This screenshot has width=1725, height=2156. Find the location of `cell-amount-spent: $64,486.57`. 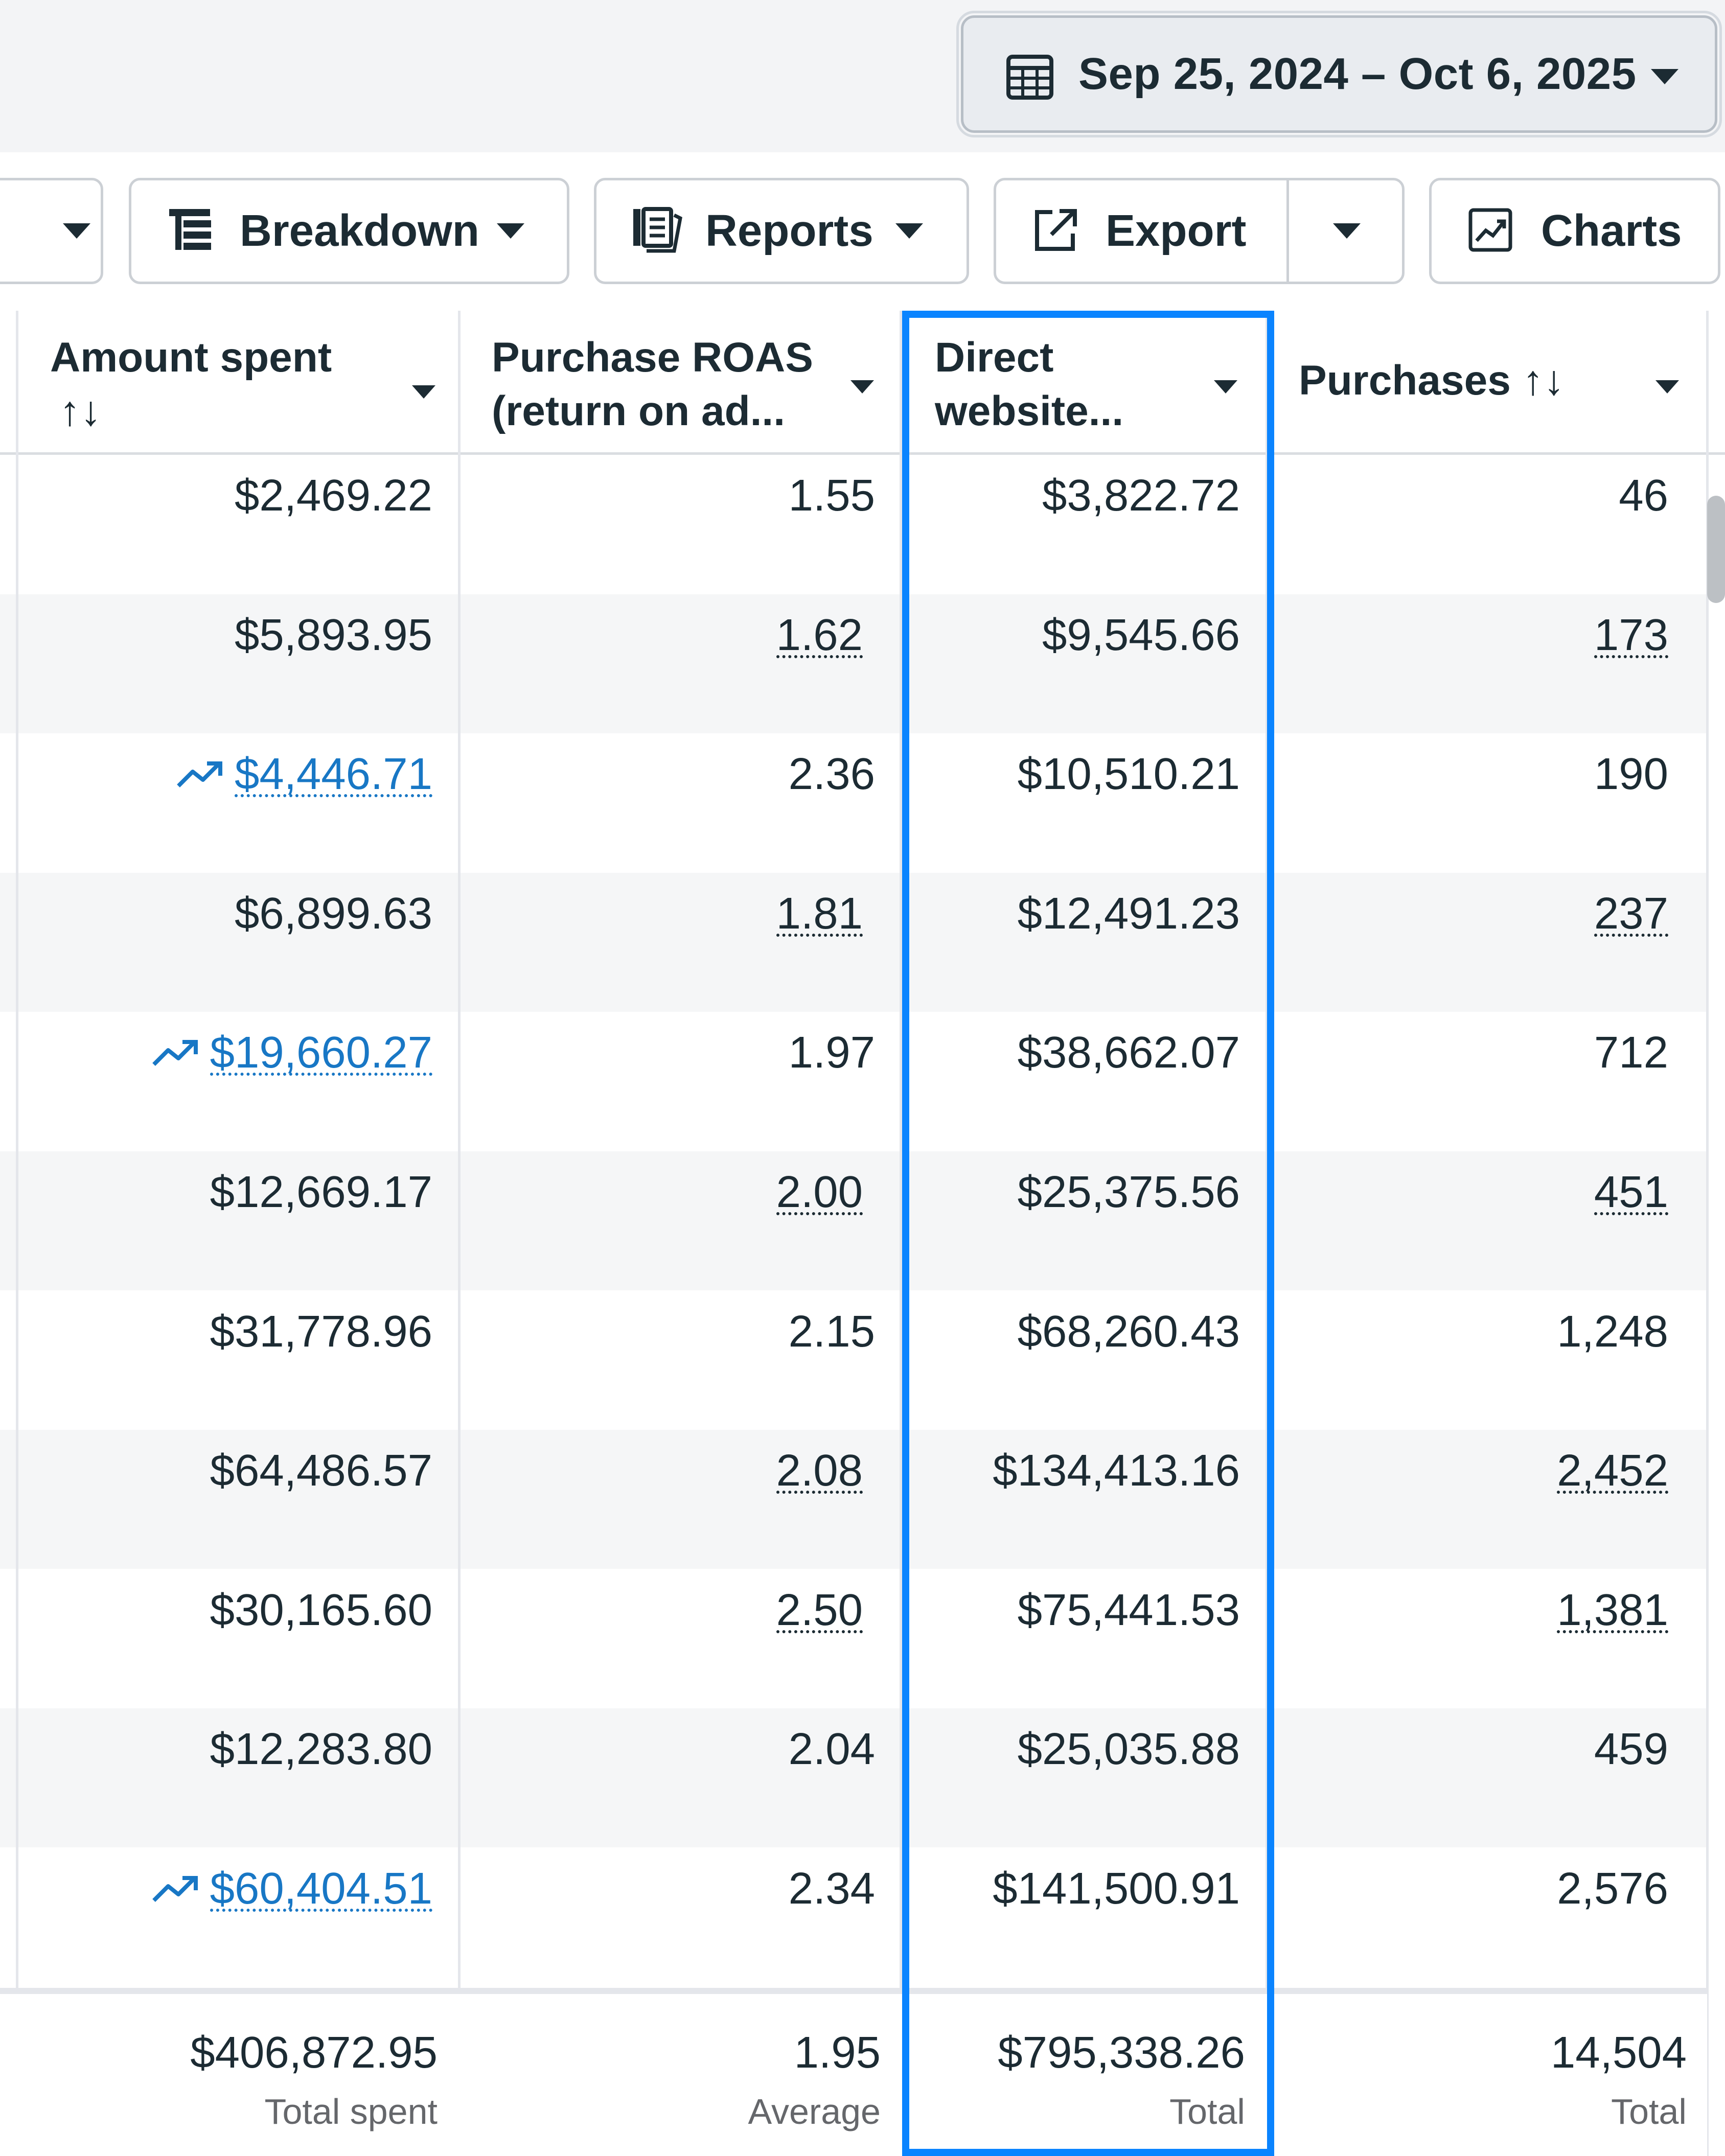

cell-amount-spent: $64,486.57 is located at coordinates (321, 1471).